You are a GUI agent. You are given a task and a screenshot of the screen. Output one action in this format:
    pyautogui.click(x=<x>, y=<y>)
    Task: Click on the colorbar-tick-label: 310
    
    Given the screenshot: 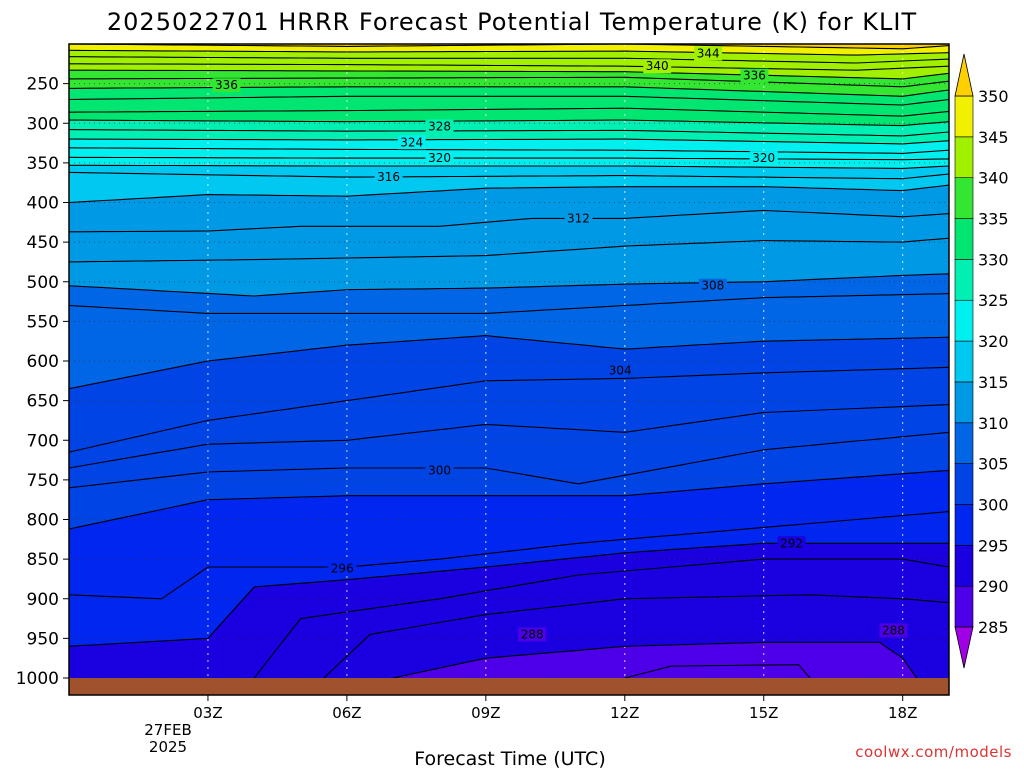 What is the action you would take?
    pyautogui.click(x=993, y=423)
    